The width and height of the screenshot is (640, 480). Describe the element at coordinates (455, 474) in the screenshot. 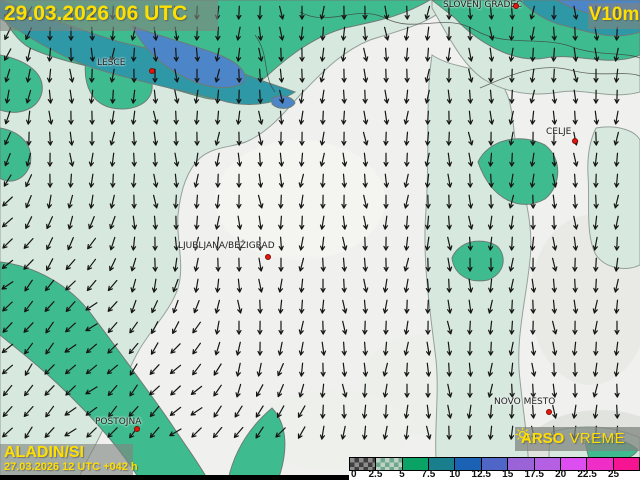

I see `legend-tick: 10` at that location.